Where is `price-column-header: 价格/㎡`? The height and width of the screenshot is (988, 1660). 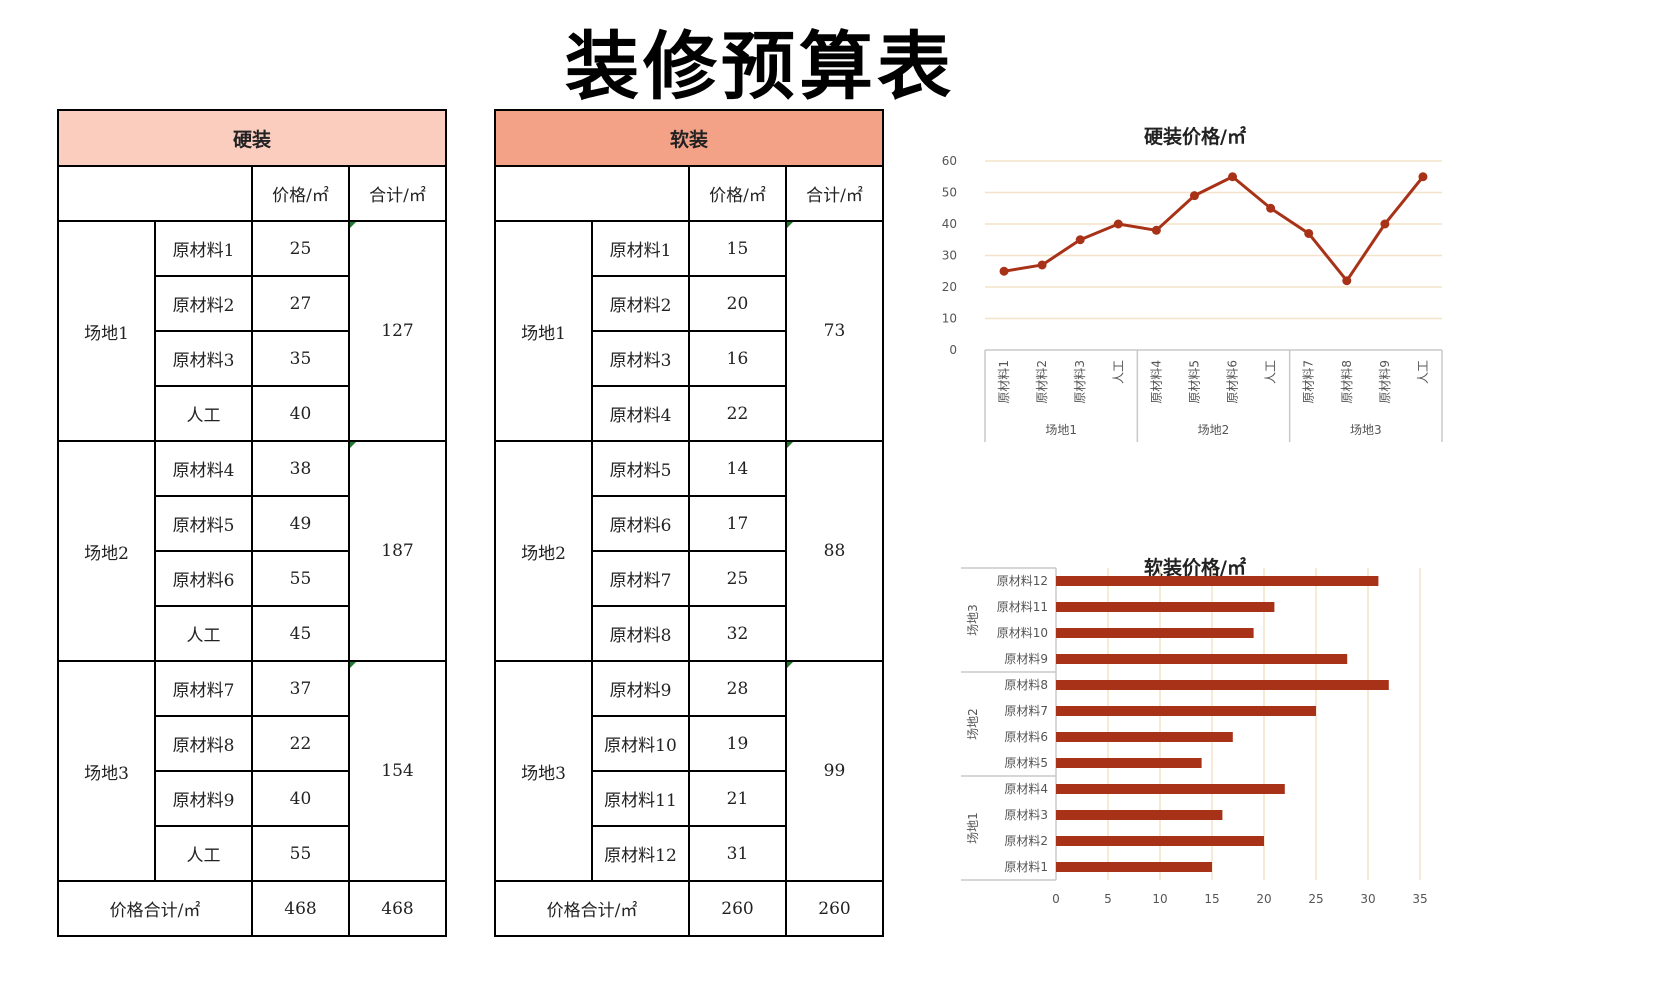 price-column-header: 价格/㎡ is located at coordinates (300, 193).